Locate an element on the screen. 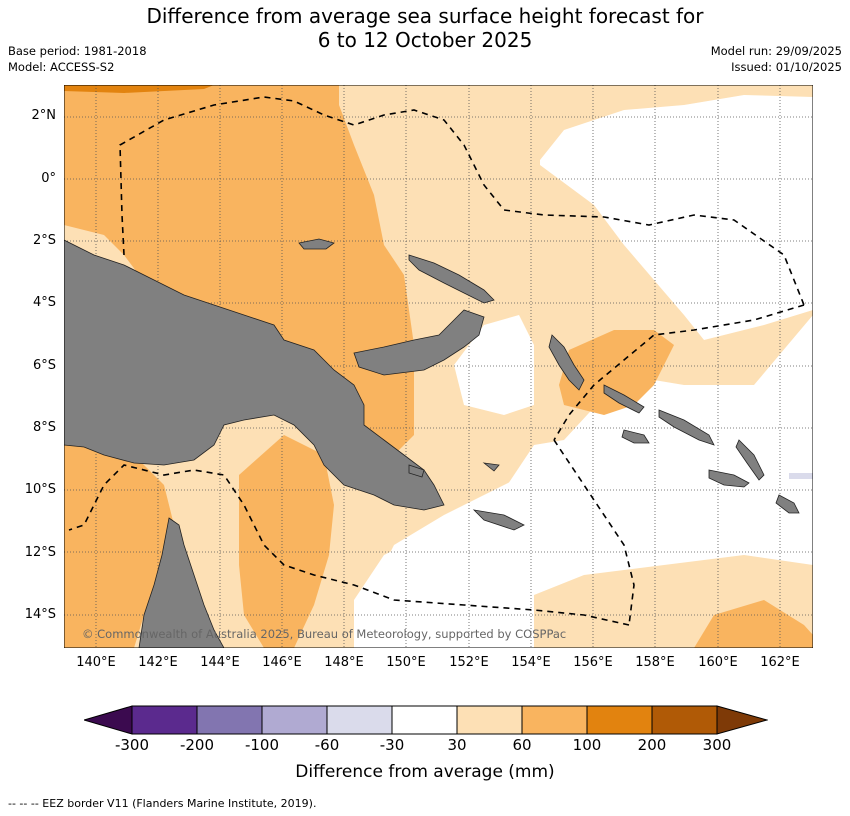  new-britain-land is located at coordinates (419, 342).